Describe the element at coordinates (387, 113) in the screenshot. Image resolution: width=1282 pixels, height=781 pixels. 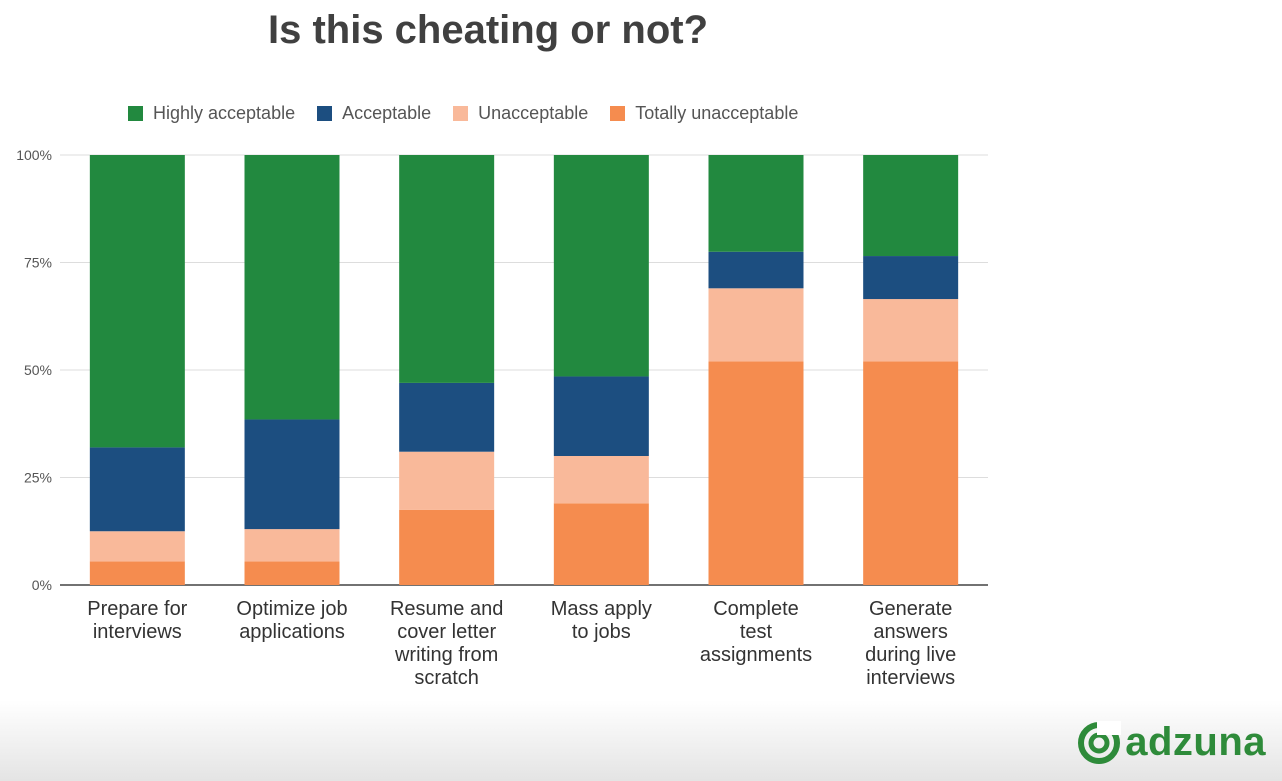
I see `legend-label: Acceptable` at that location.